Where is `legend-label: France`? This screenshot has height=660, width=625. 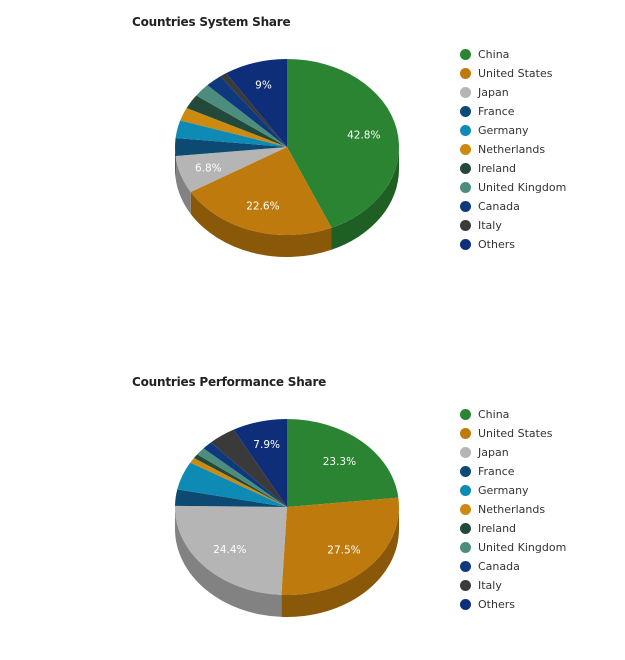
legend-label: France is located at coordinates (496, 471).